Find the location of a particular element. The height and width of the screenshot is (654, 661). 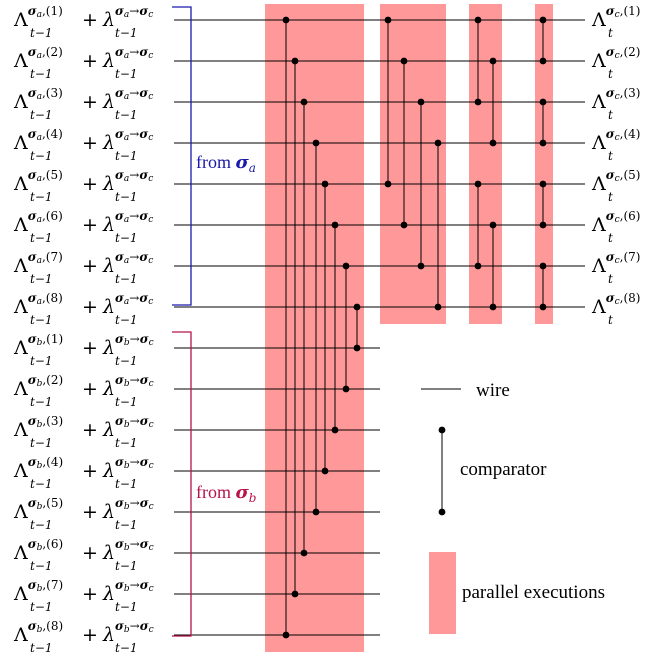

legend-wire-label: wire is located at coordinates (493, 390).